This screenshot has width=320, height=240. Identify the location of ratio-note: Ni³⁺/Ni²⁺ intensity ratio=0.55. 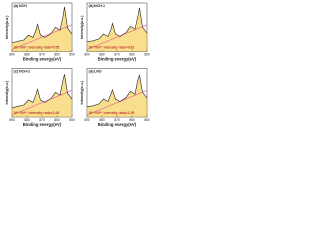
(36, 47).